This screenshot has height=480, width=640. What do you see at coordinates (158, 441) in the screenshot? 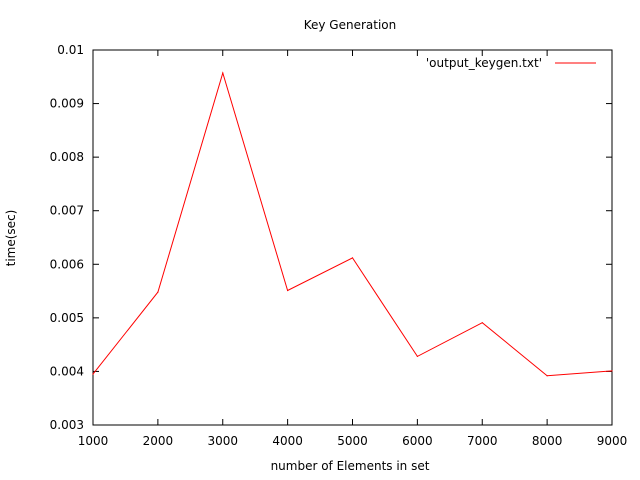
I see `x-tick-label: 2000` at bounding box center [158, 441].